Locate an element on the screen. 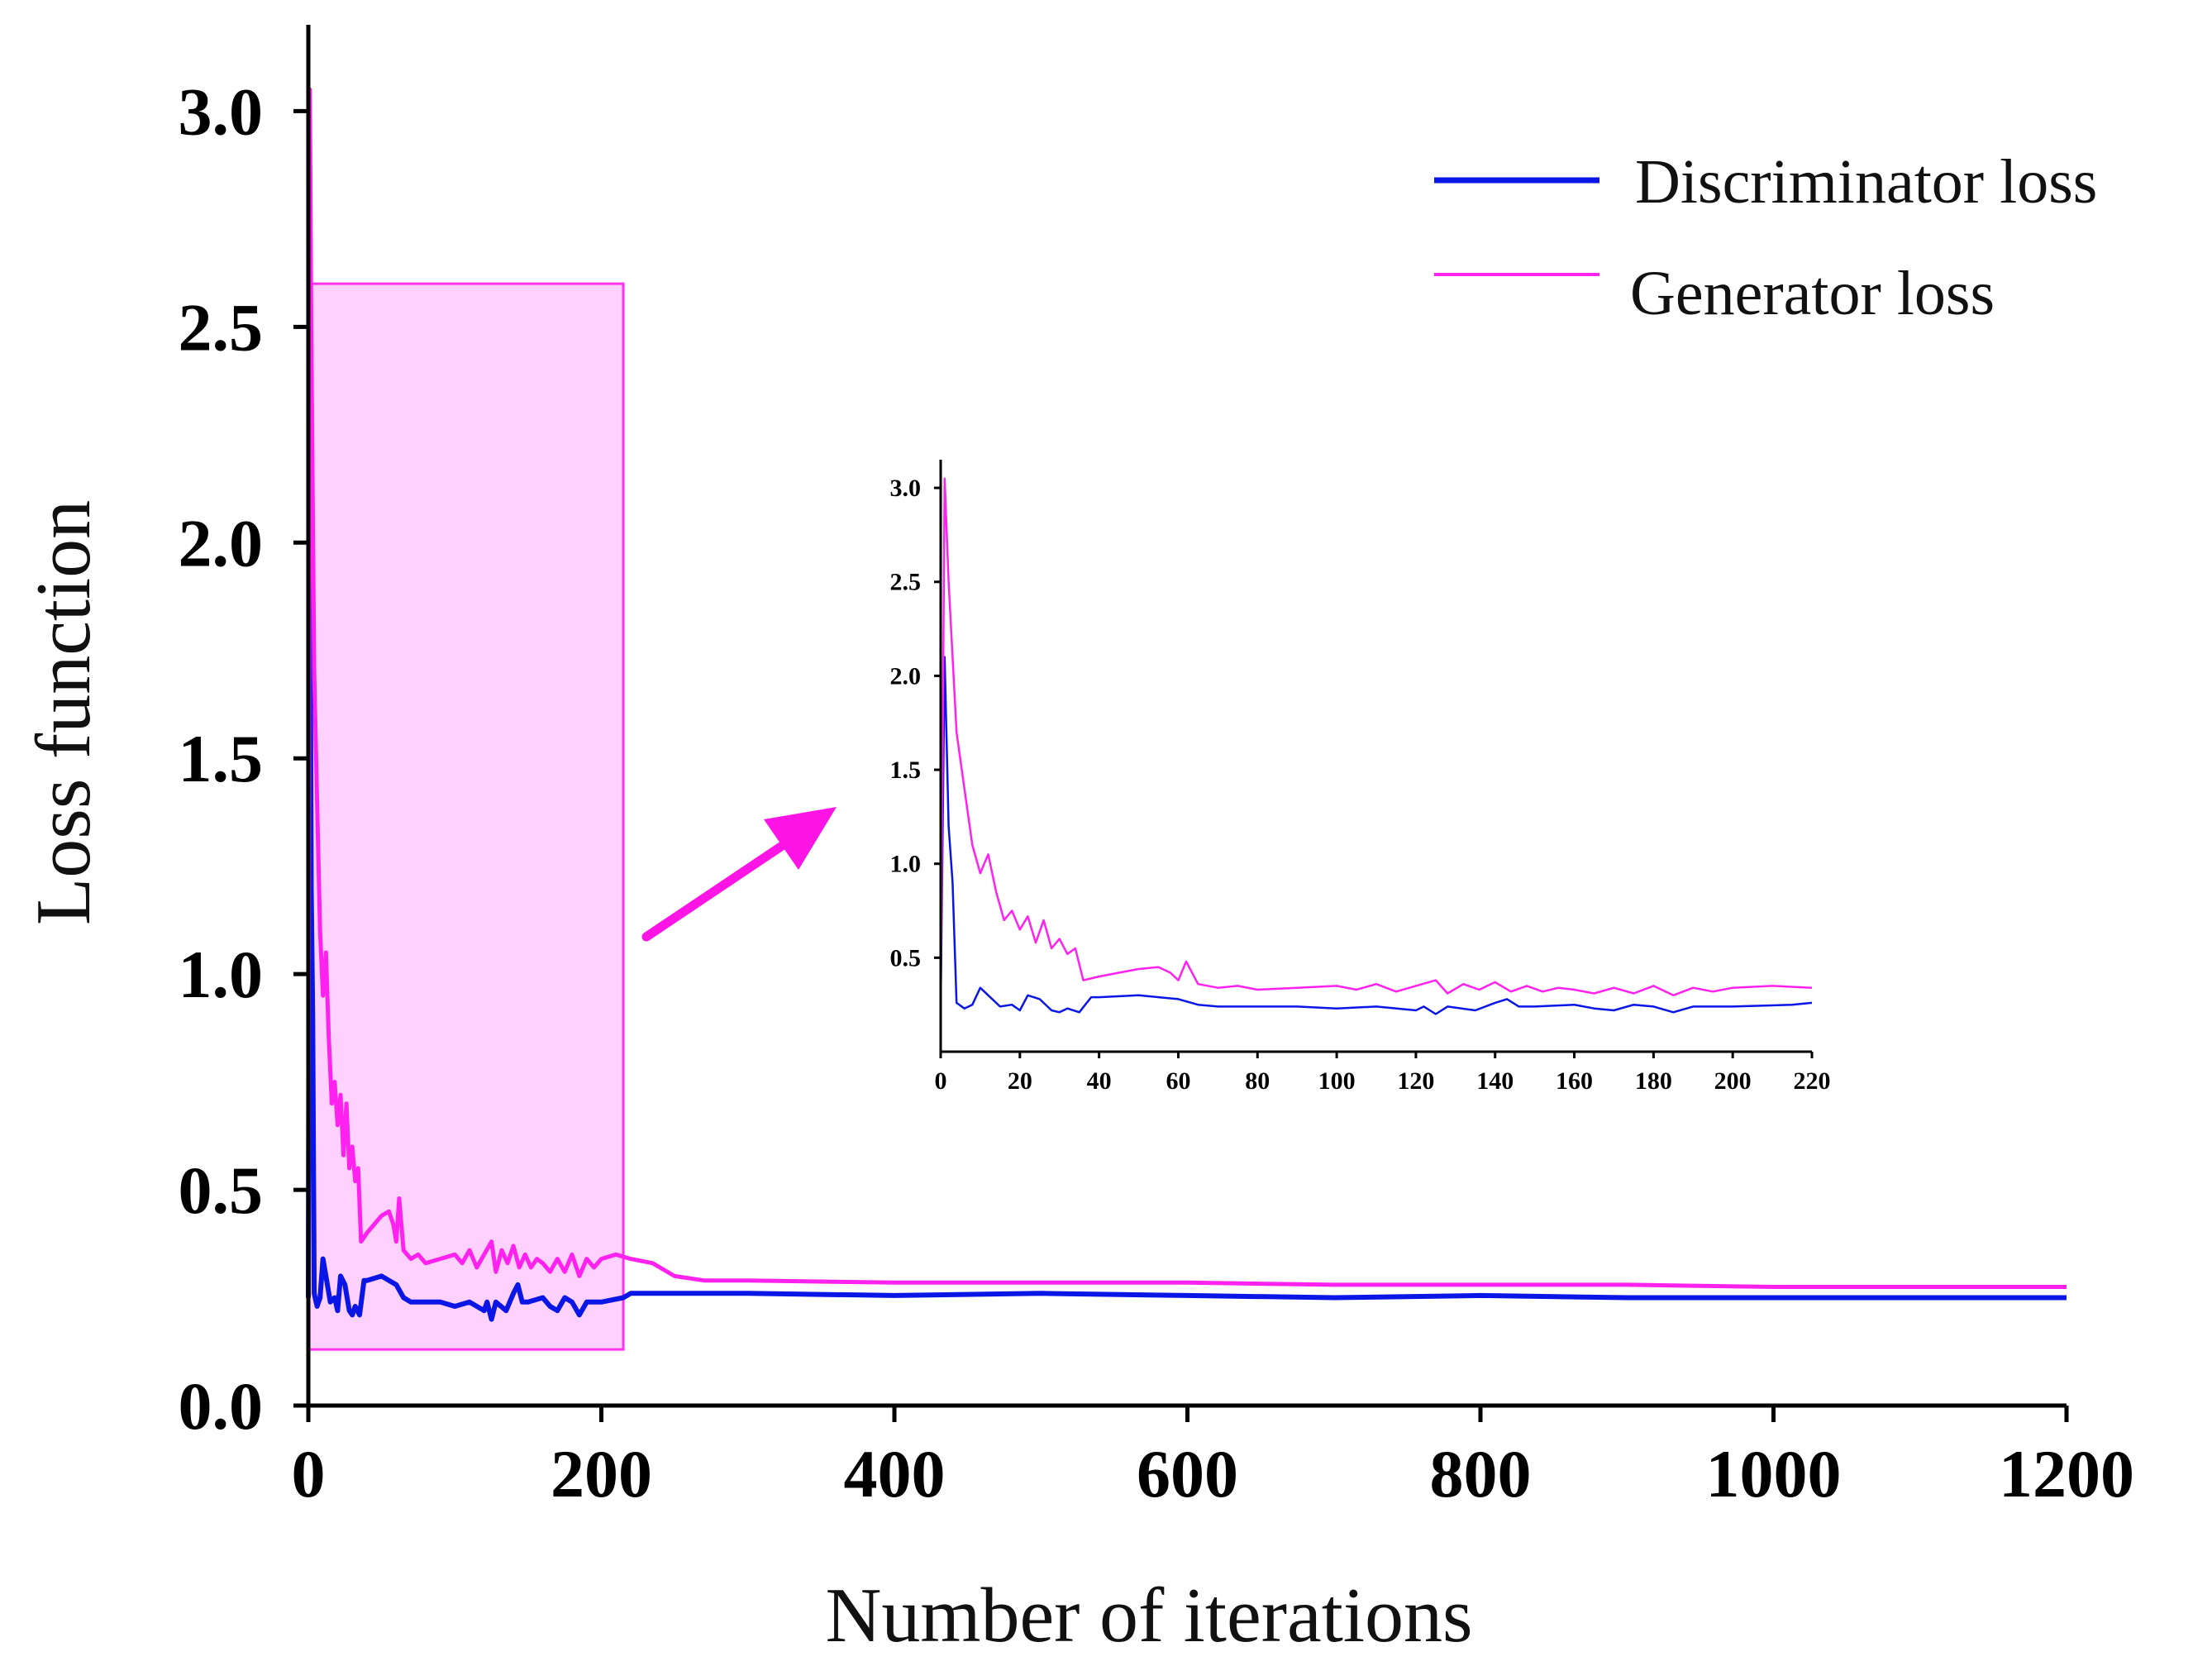 The image size is (2212, 1666). inset-y-ticks: 0.5 1.0 1.5 2.0 2.5 3.0 is located at coordinates (915, 723).